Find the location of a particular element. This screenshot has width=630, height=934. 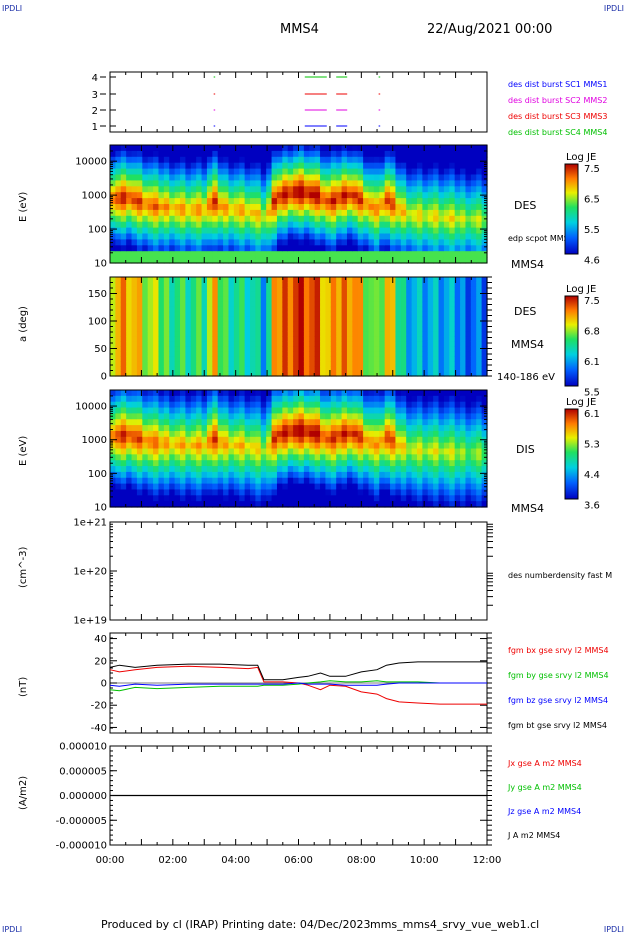

fgm-legend-entry: fgm bx gse srvy l2 MMS4 is located at coordinates (558, 650).